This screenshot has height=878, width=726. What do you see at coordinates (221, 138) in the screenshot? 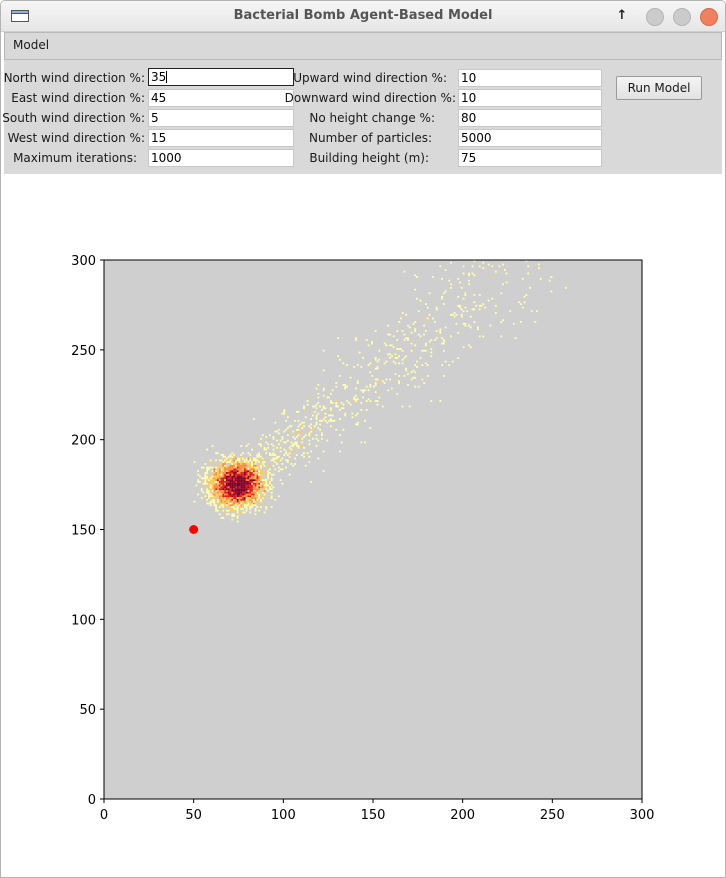
I see `west-wind-input: 15` at bounding box center [221, 138].